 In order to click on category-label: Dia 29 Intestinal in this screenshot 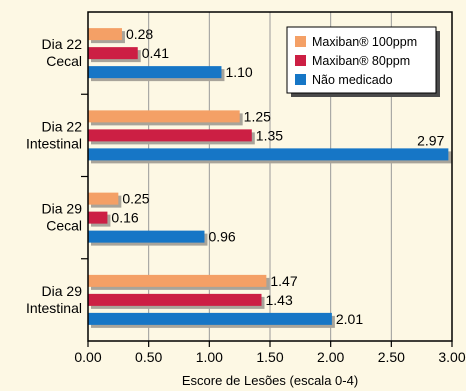, I will do `click(54, 299)`.